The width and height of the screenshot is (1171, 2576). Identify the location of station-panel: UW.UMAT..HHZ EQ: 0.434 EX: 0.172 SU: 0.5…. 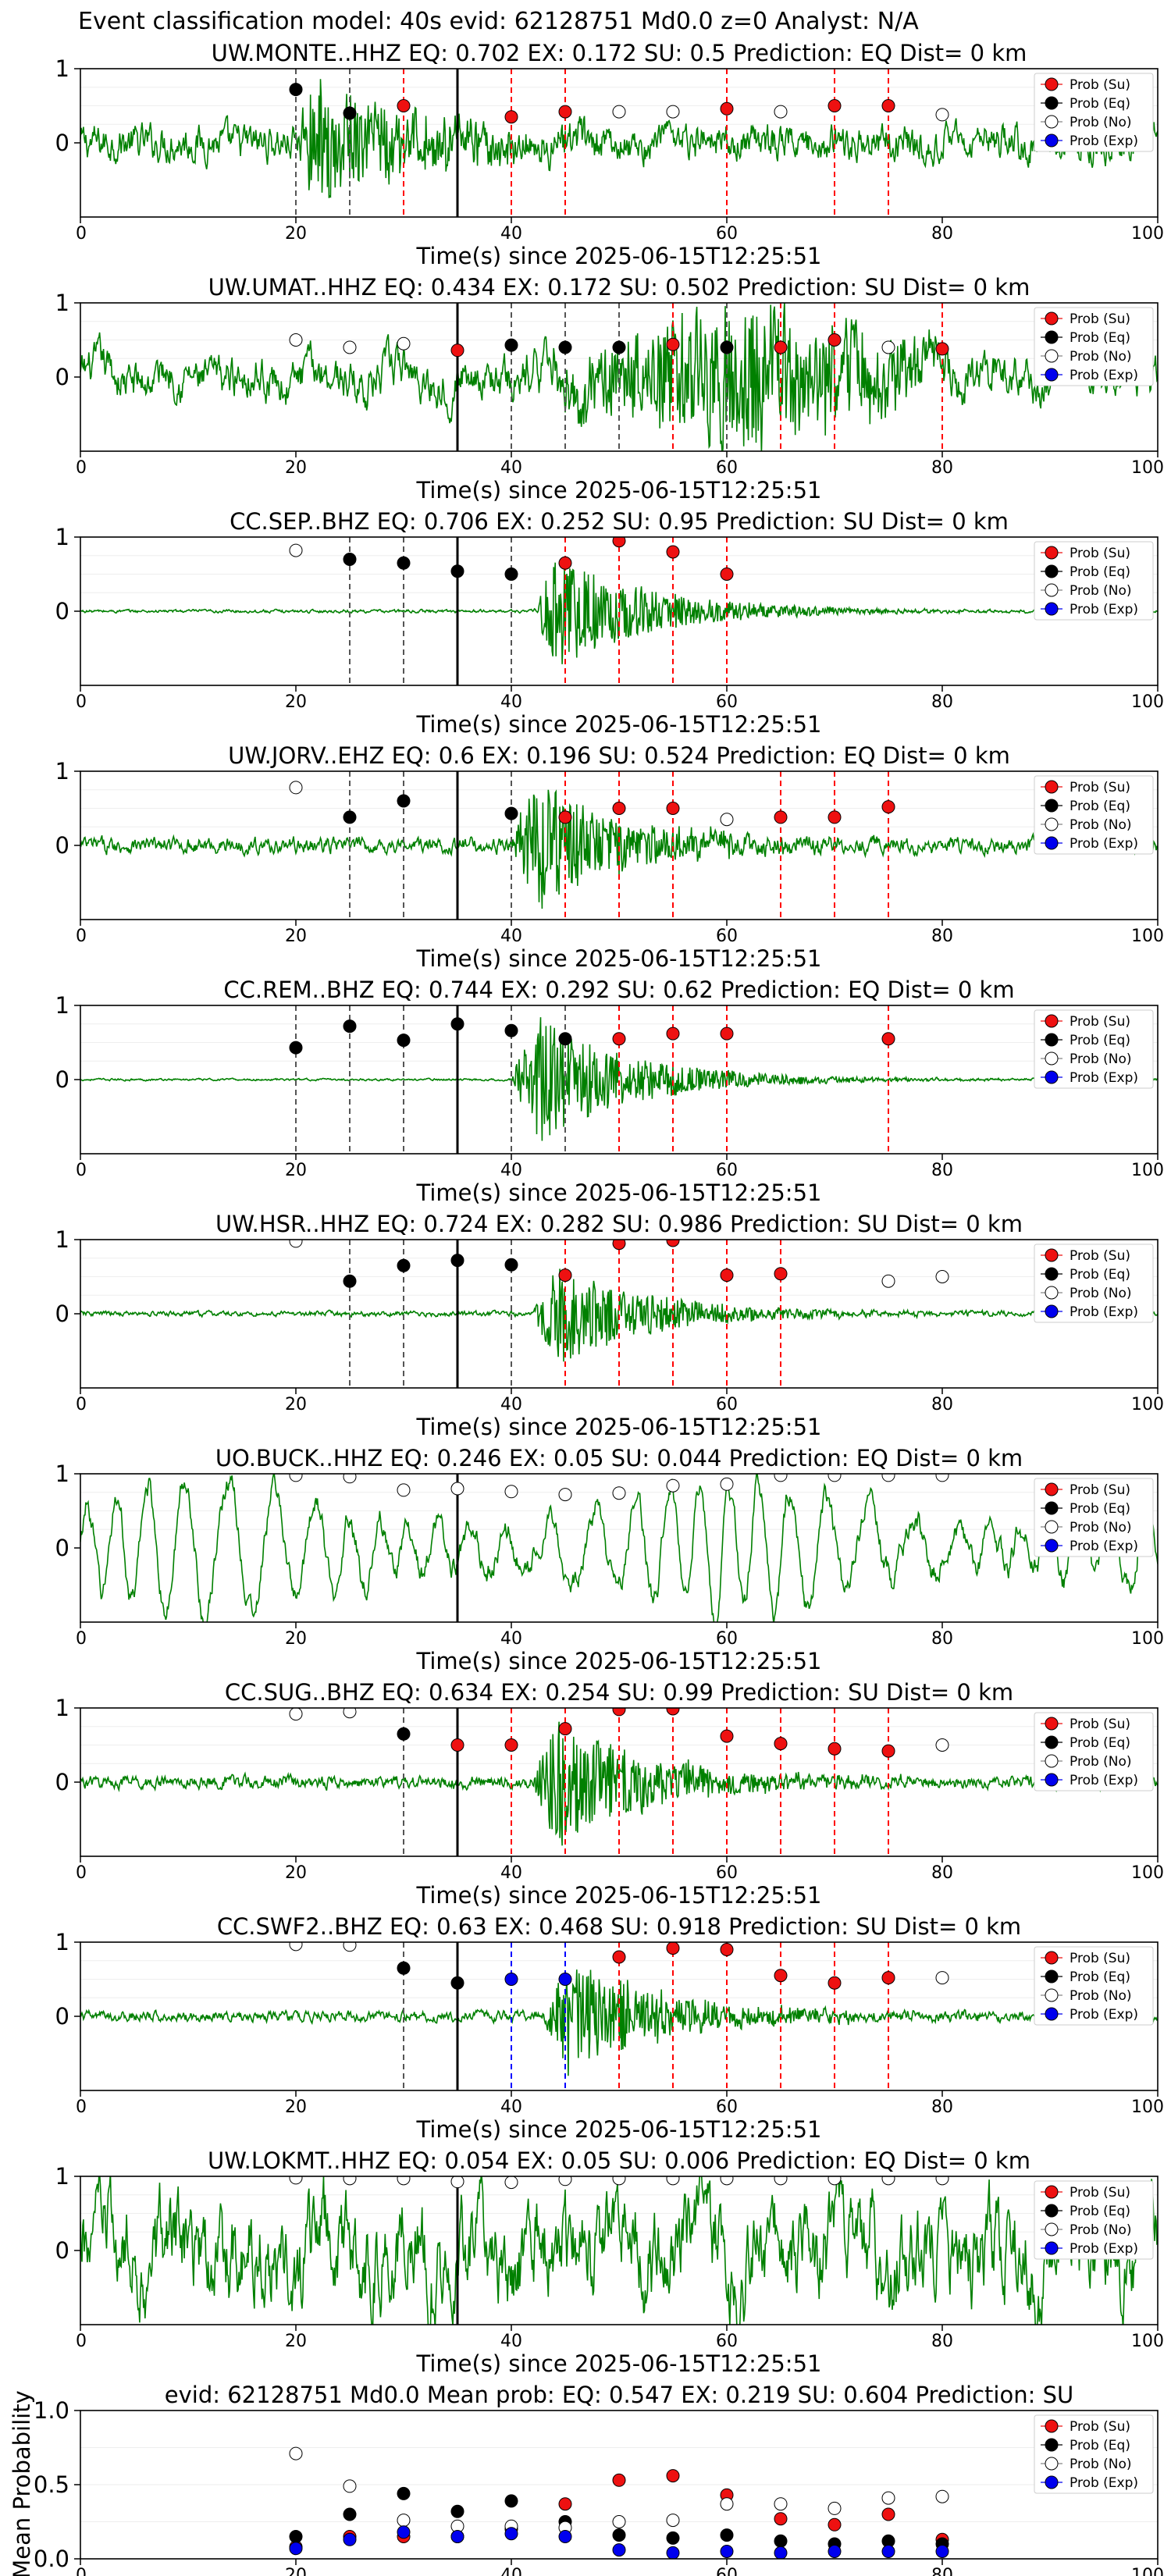
(609, 388).